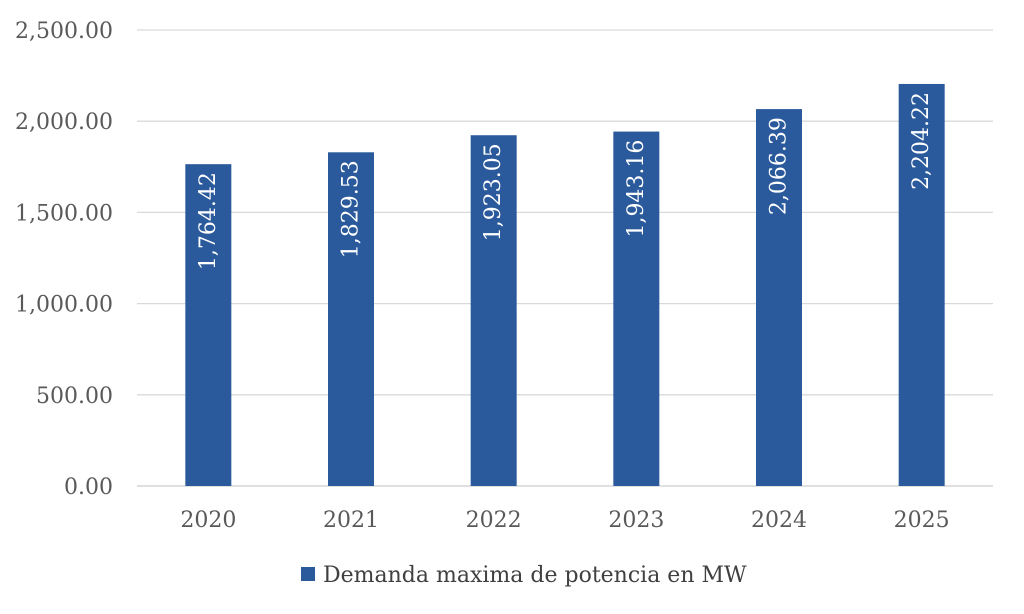  I want to click on y-tick-label: 500.00, so click(74, 396).